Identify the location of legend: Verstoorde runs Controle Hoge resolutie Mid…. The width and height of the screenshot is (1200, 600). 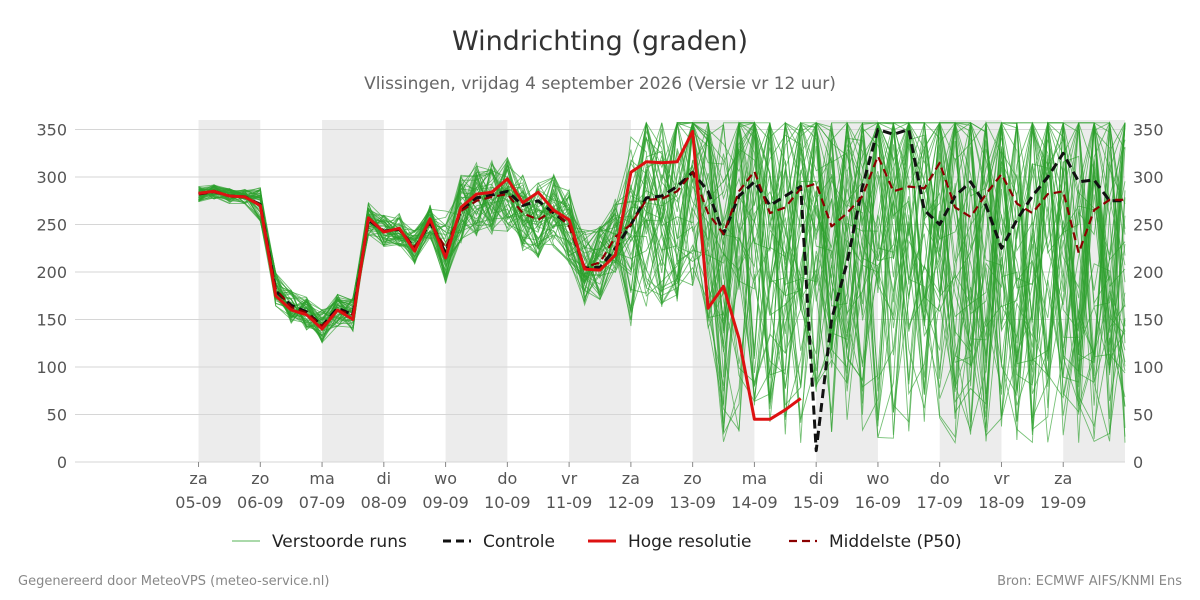
(597, 542).